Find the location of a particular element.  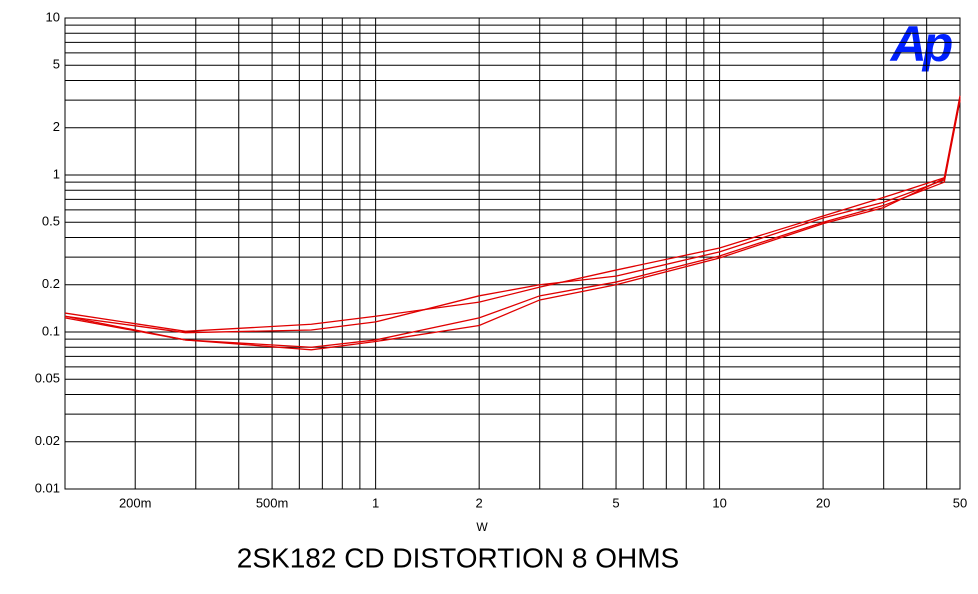

logo: Ap is located at coordinates (920, 44).